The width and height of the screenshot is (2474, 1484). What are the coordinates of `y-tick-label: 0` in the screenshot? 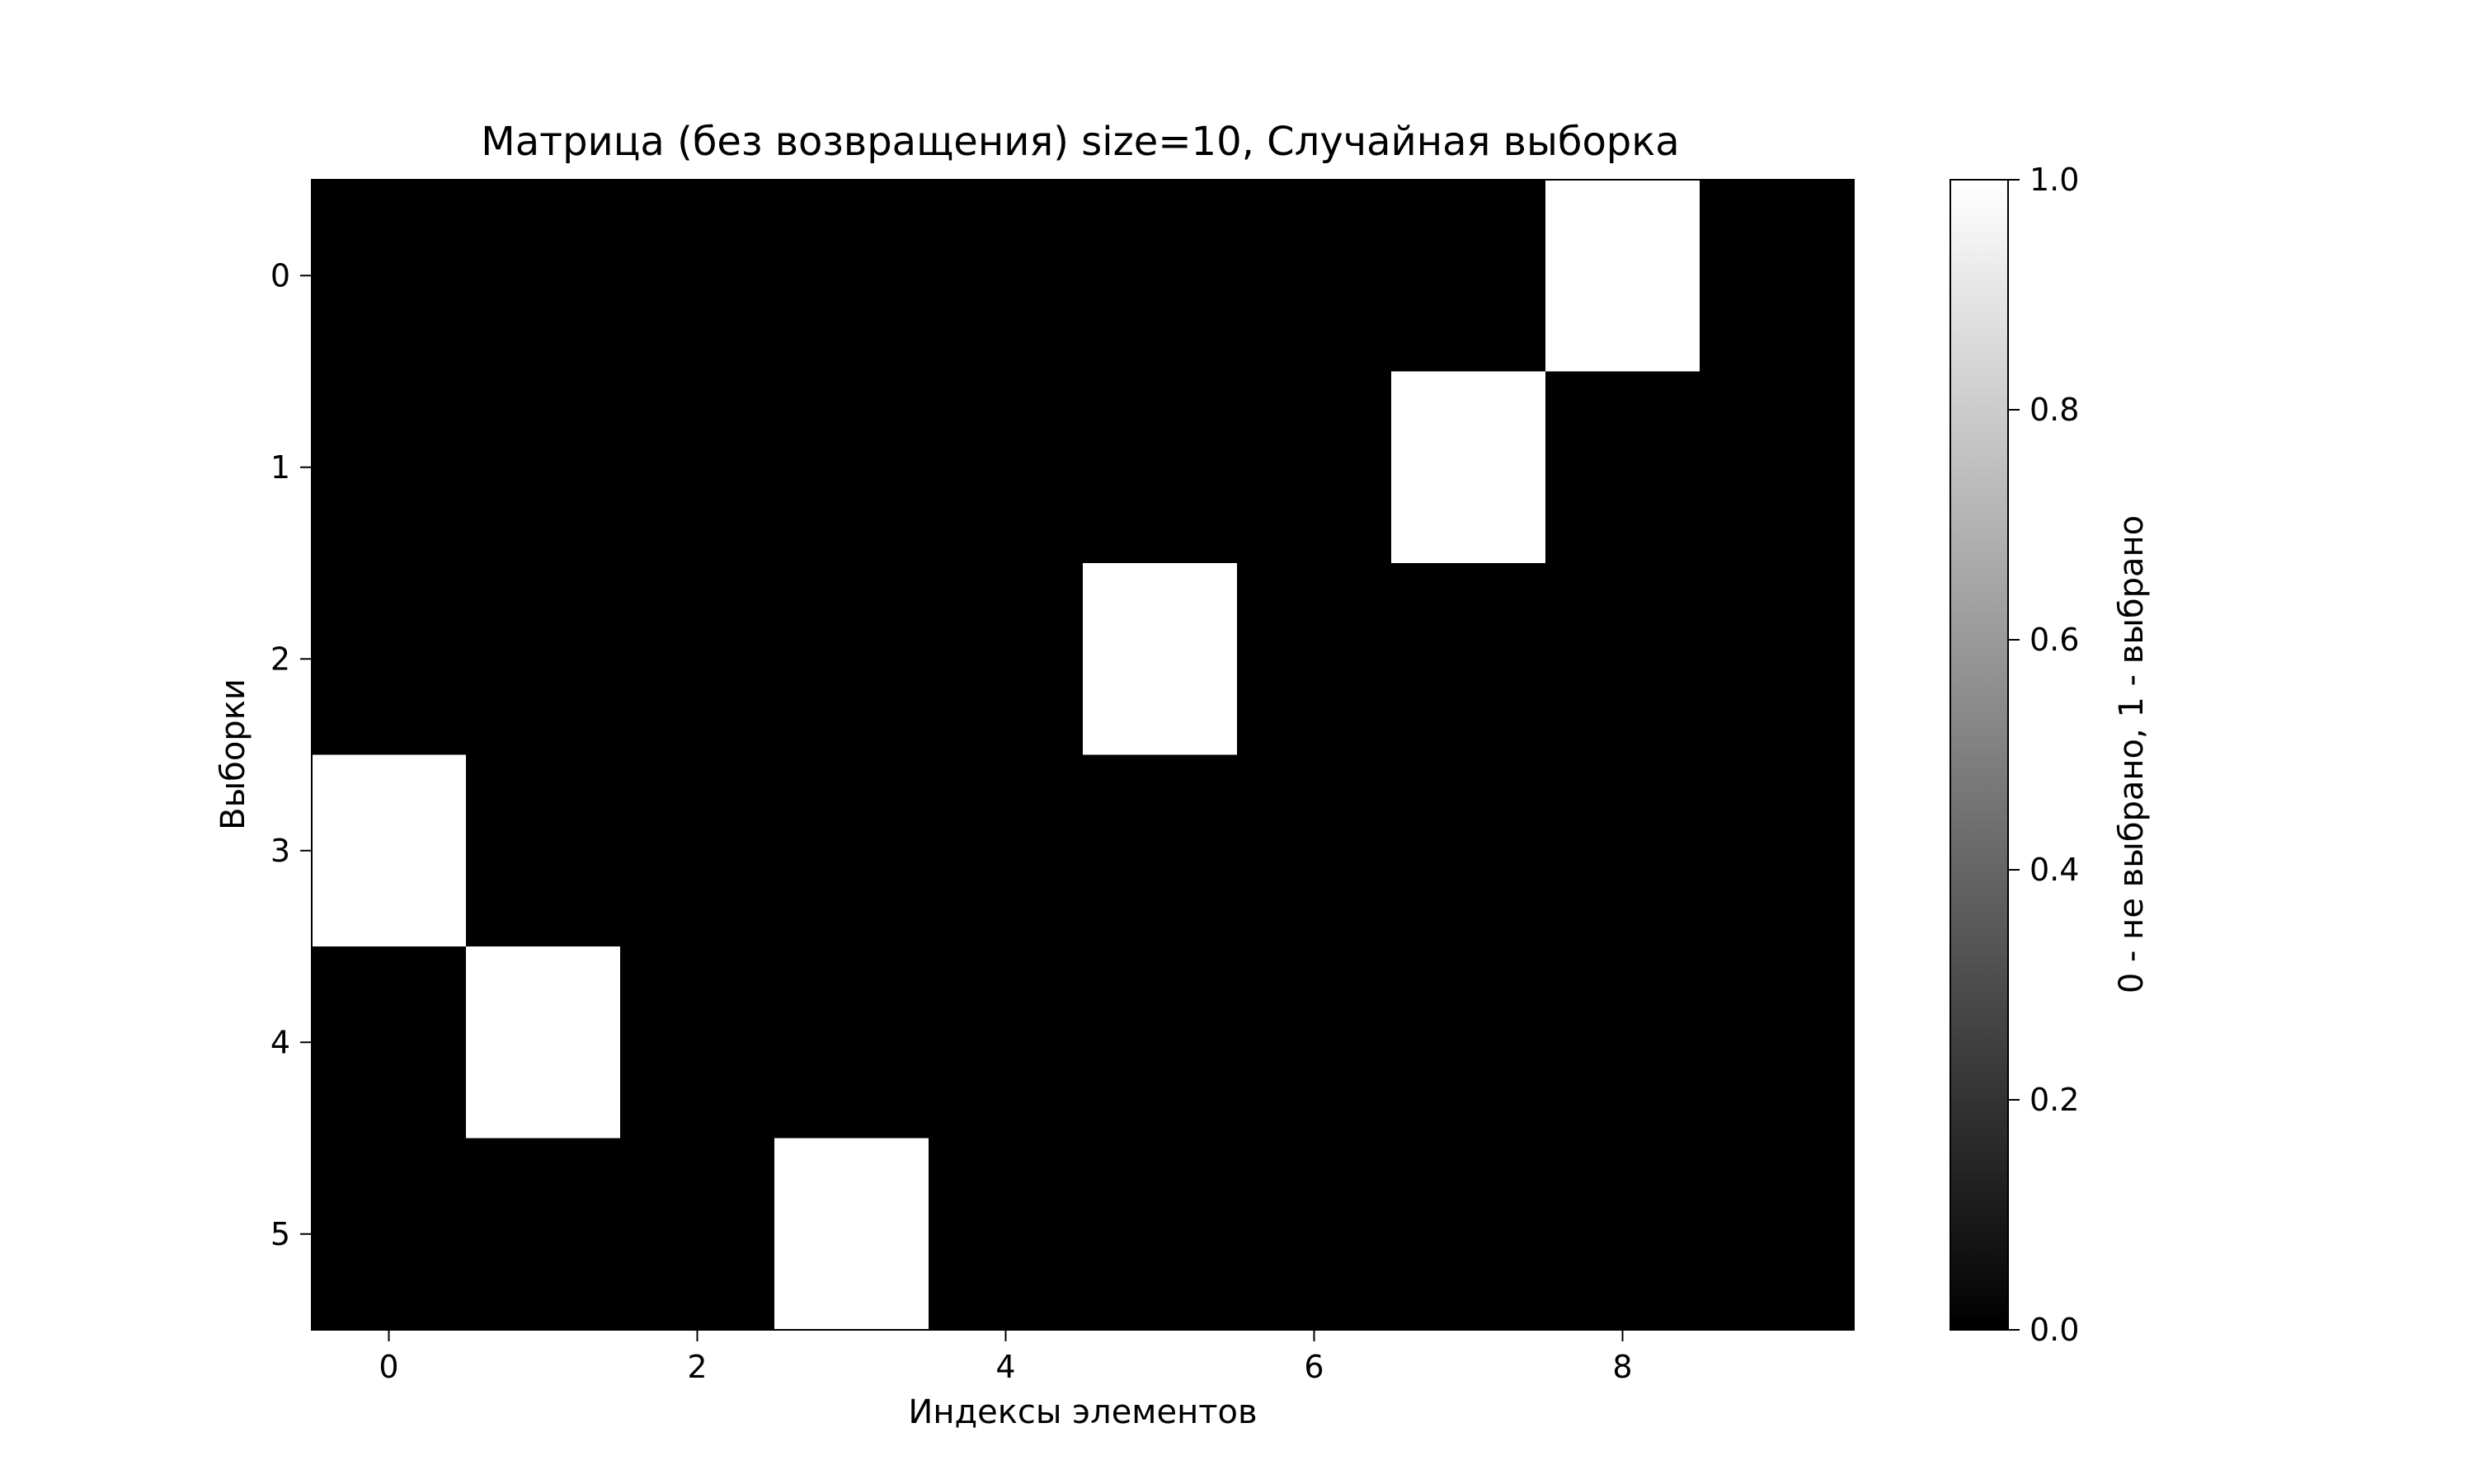 It's located at (280, 275).